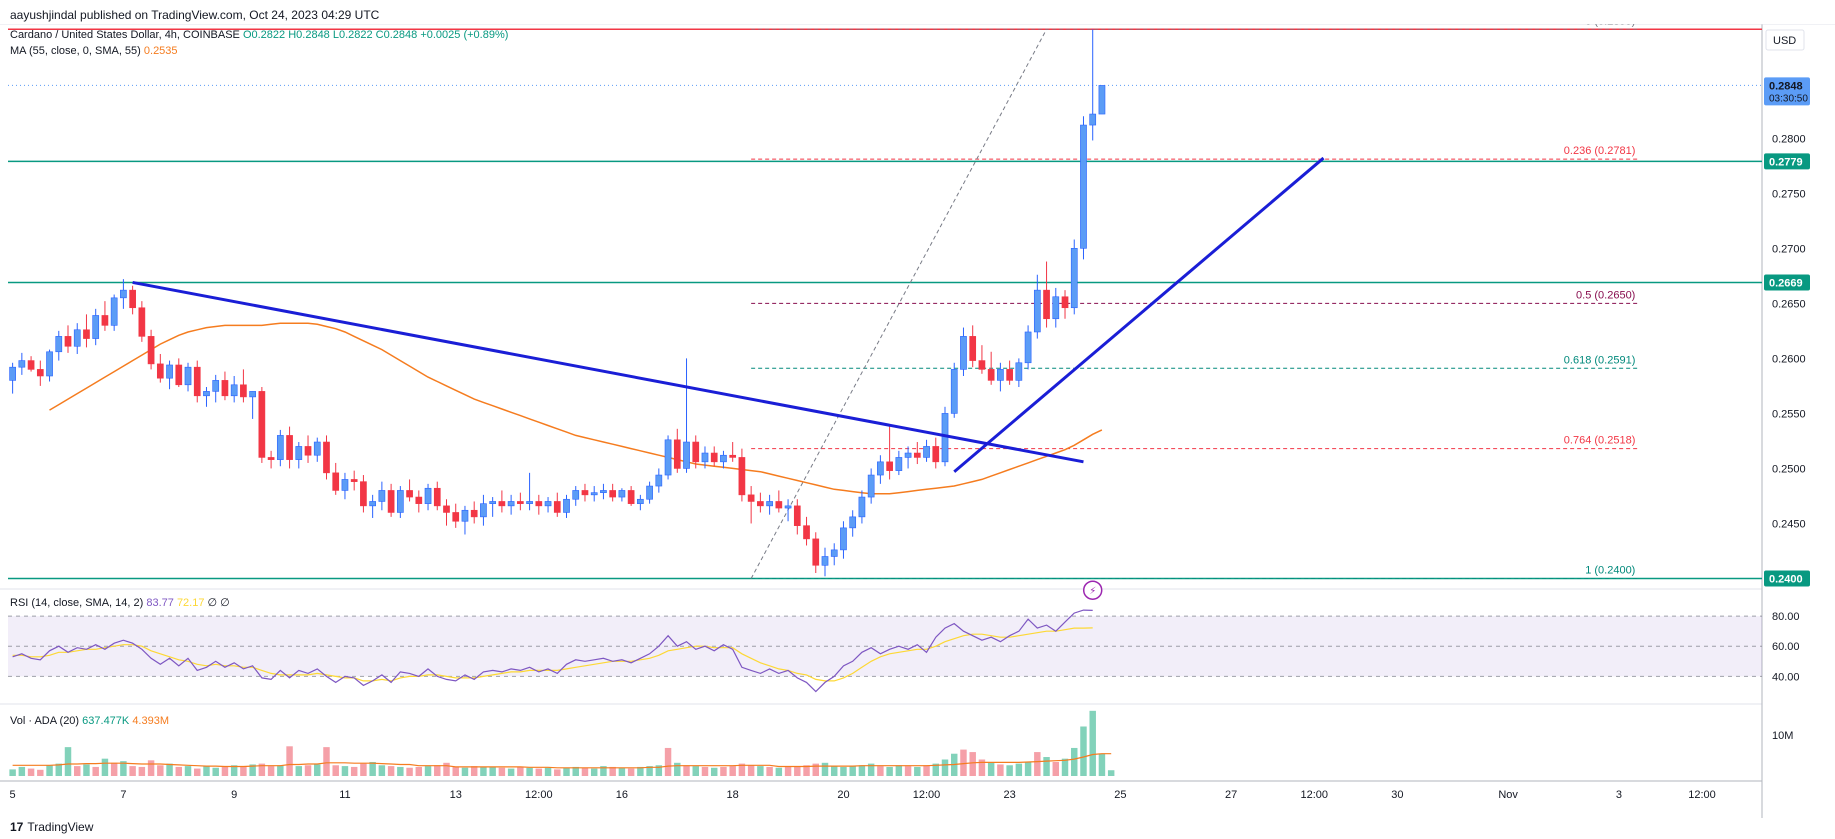 The width and height of the screenshot is (1835, 839). I want to click on currency-selector: USD, so click(1785, 40).